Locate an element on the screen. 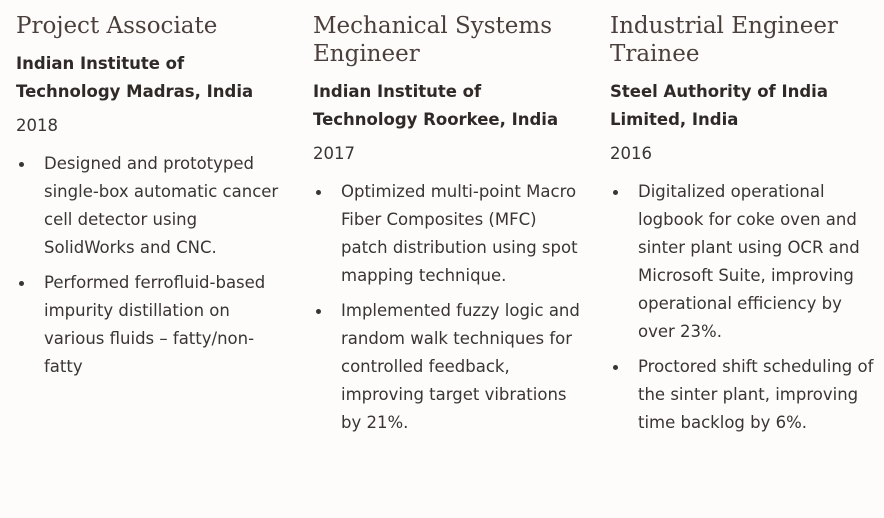  role-title: Project Associate is located at coordinates (117, 26).